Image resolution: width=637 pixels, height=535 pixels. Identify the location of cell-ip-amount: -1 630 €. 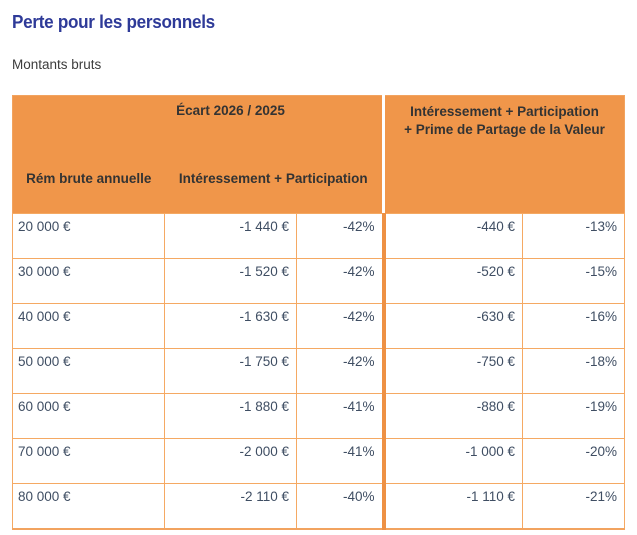
(230, 326).